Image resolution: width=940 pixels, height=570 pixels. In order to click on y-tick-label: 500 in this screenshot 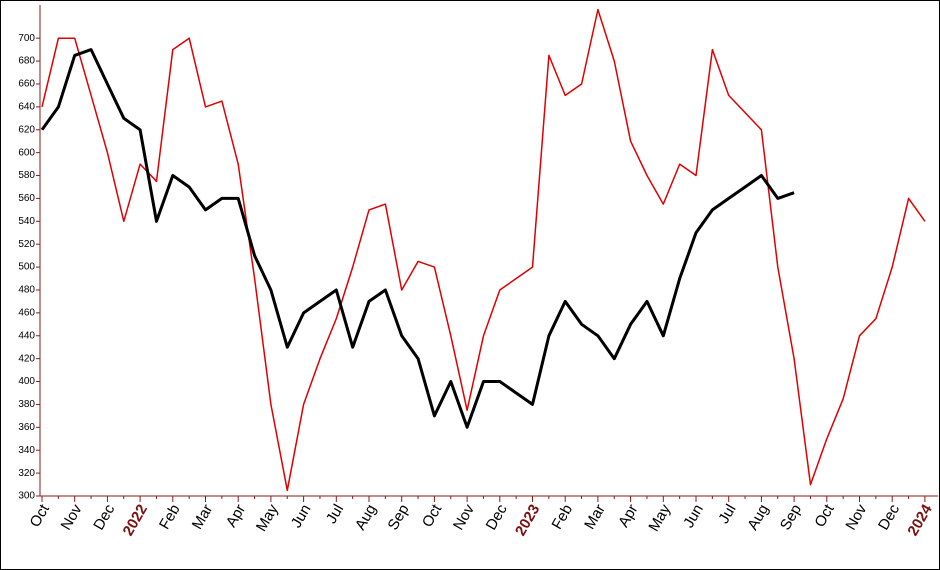, I will do `click(26, 267)`.